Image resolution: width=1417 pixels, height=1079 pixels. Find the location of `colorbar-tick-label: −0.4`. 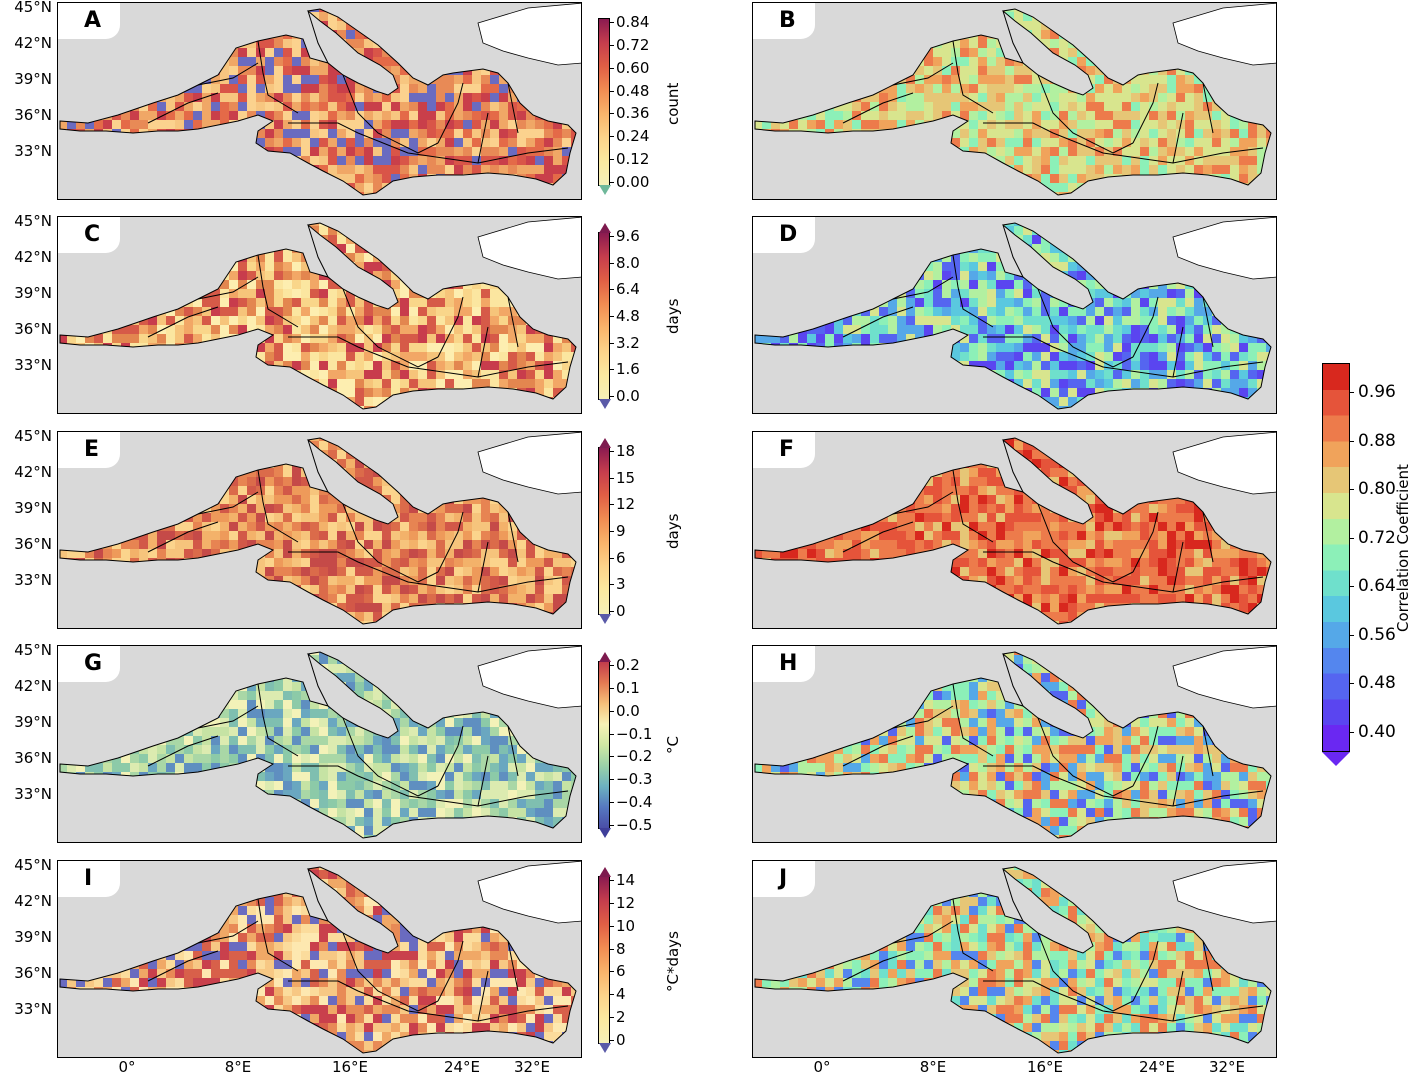

colorbar-tick-label: −0.4 is located at coordinates (634, 802).